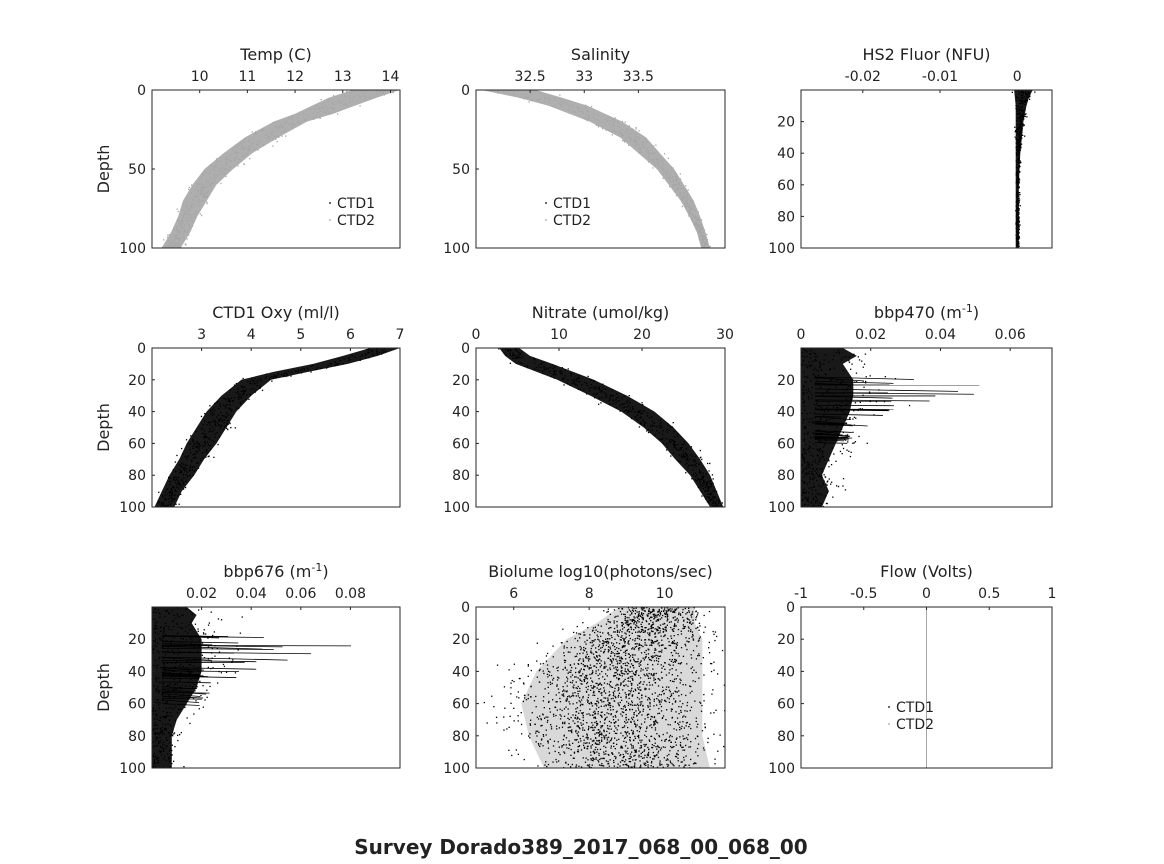 This screenshot has height=864, width=1164. What do you see at coordinates (638, 77) in the screenshot?
I see `x-tick-label: 33.5` at bounding box center [638, 77].